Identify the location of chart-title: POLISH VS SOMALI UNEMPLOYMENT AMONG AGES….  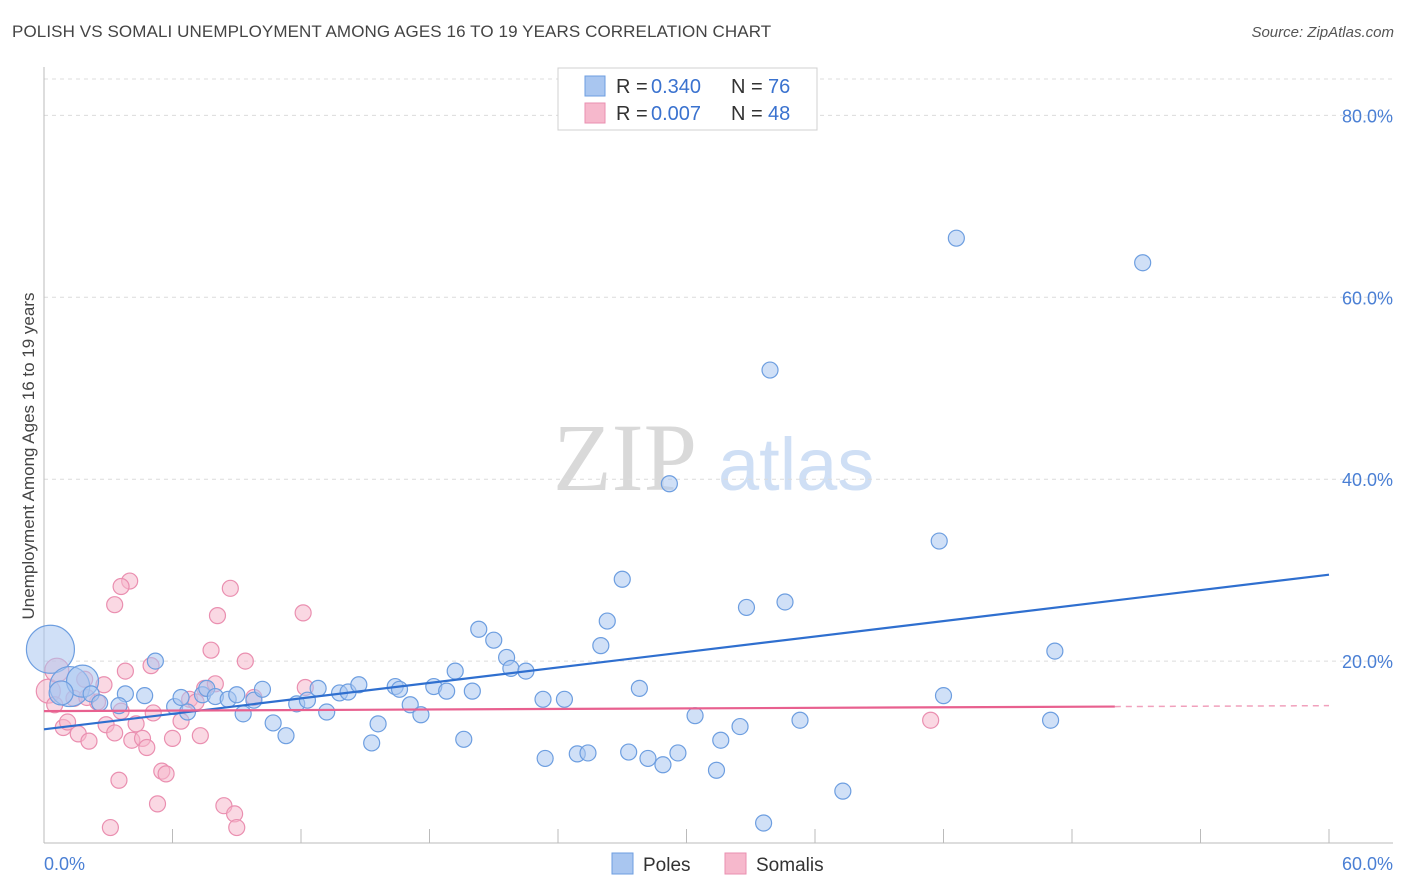
(392, 31).